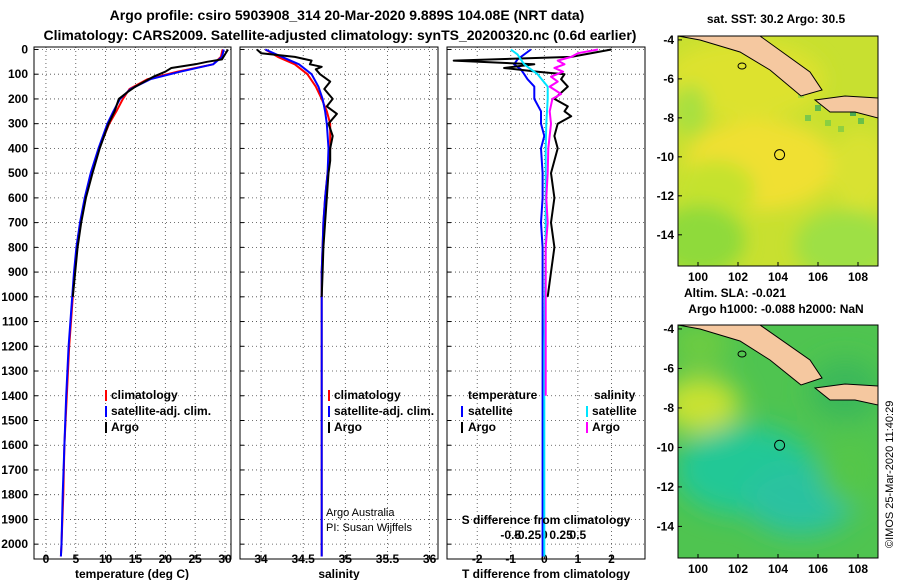 This screenshot has height=580, width=900. I want to click on sst-mid-patch, so click(716, 190).